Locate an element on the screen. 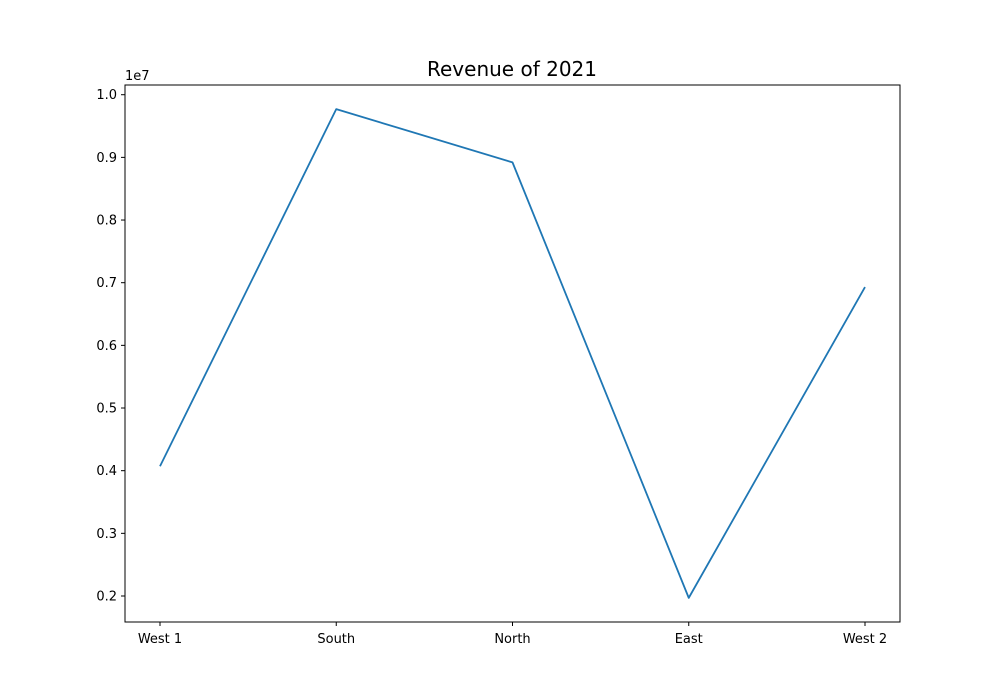  y-tick-label: 0.7 is located at coordinates (106, 283).